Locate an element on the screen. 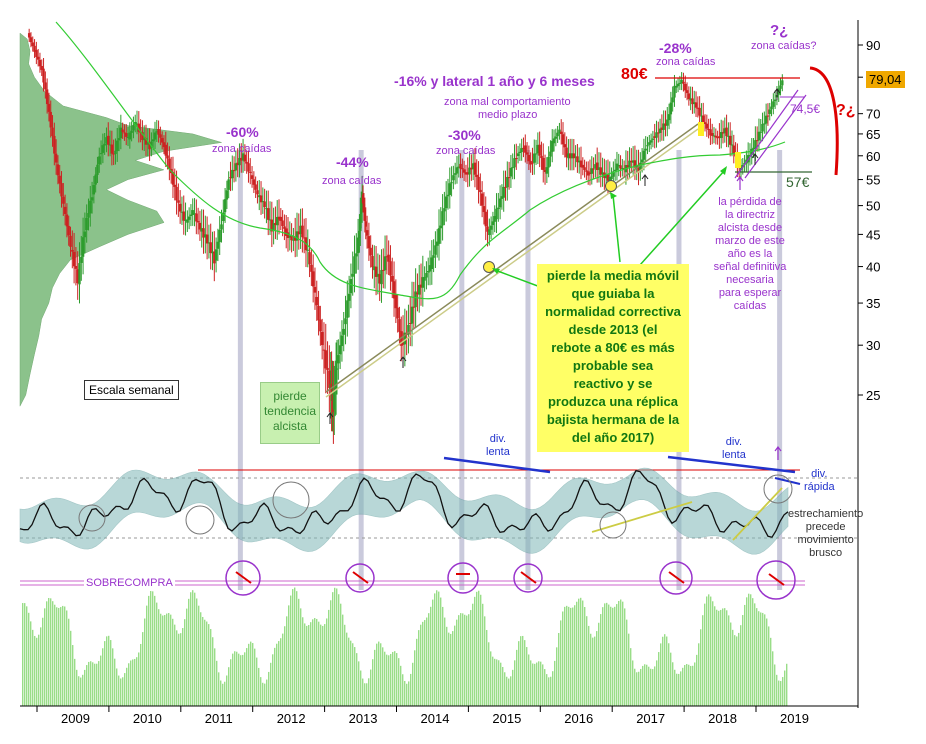 The image size is (926, 744). overbought-slash is located at coordinates (360, 577).